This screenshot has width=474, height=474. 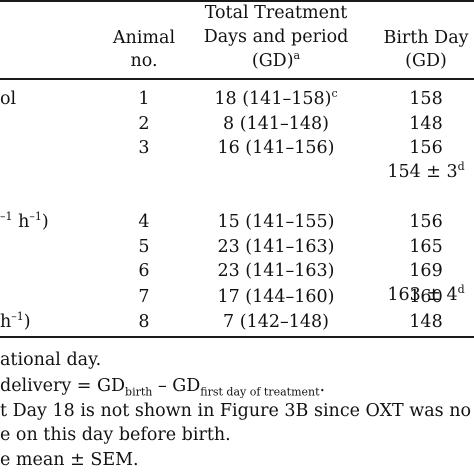 What do you see at coordinates (144, 61) in the screenshot?
I see `header-animal-line2: no.` at bounding box center [144, 61].